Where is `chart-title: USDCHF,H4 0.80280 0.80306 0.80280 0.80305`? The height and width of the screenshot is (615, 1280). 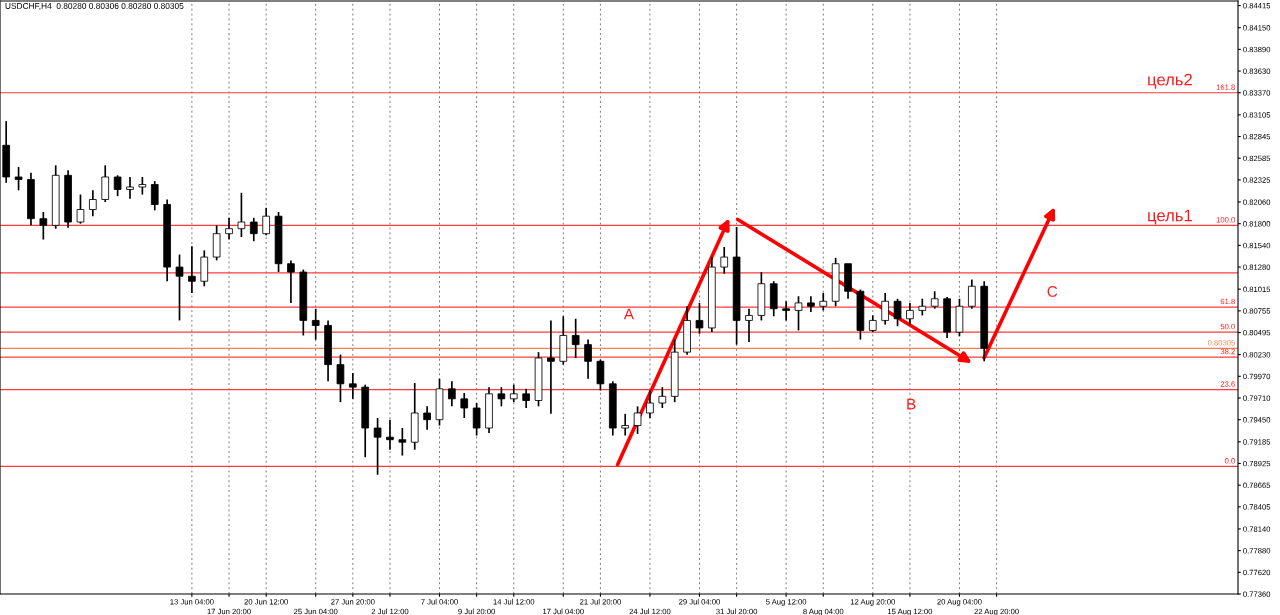 chart-title: USDCHF,H4 0.80280 0.80306 0.80280 0.80305 is located at coordinates (94, 6).